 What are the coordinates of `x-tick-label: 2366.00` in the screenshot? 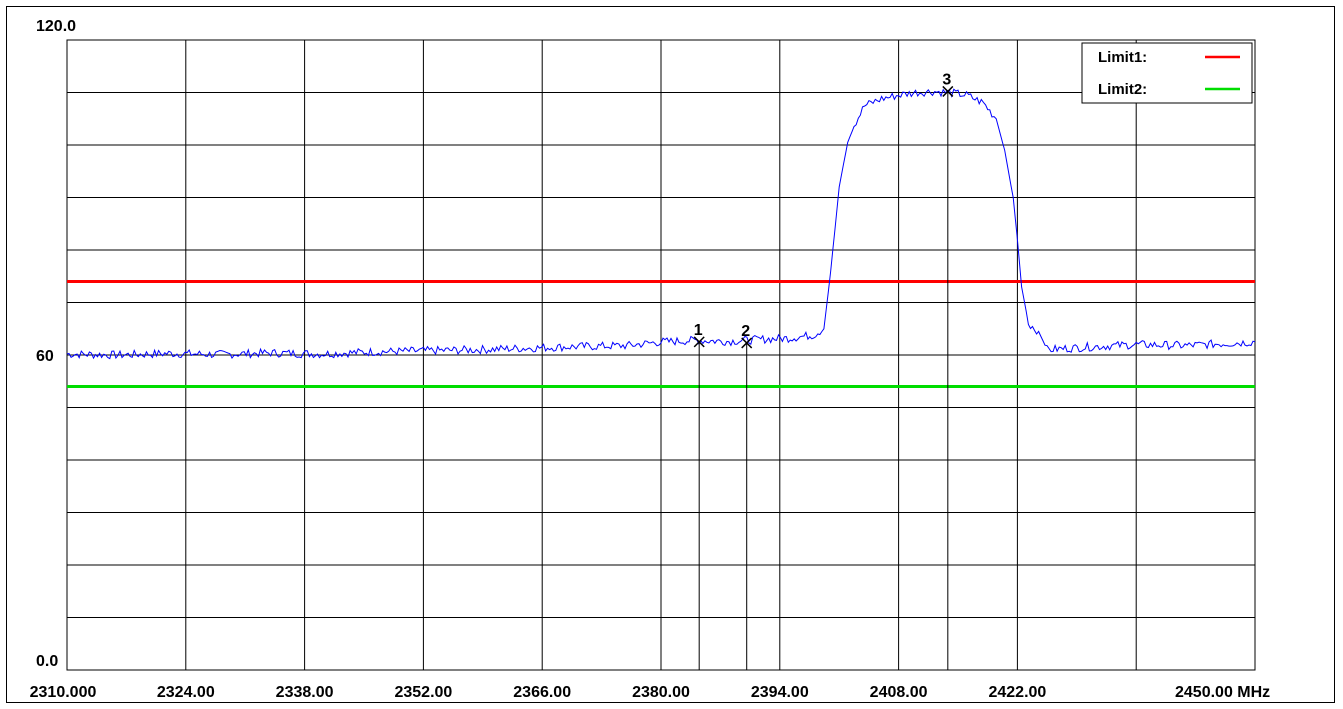 It's located at (542, 692).